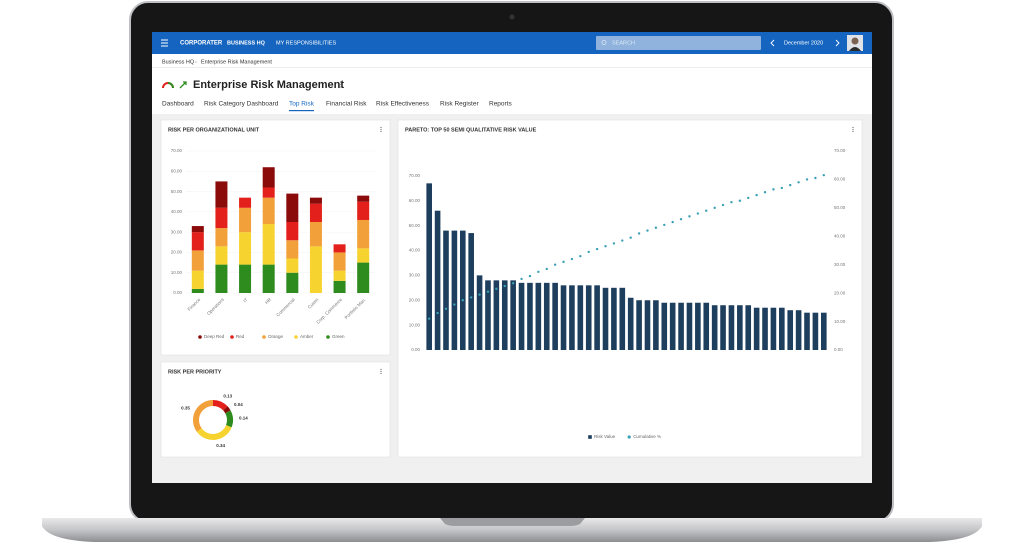 The height and width of the screenshot is (549, 1024). What do you see at coordinates (164, 43) in the screenshot?
I see `menu-icon` at bounding box center [164, 43].